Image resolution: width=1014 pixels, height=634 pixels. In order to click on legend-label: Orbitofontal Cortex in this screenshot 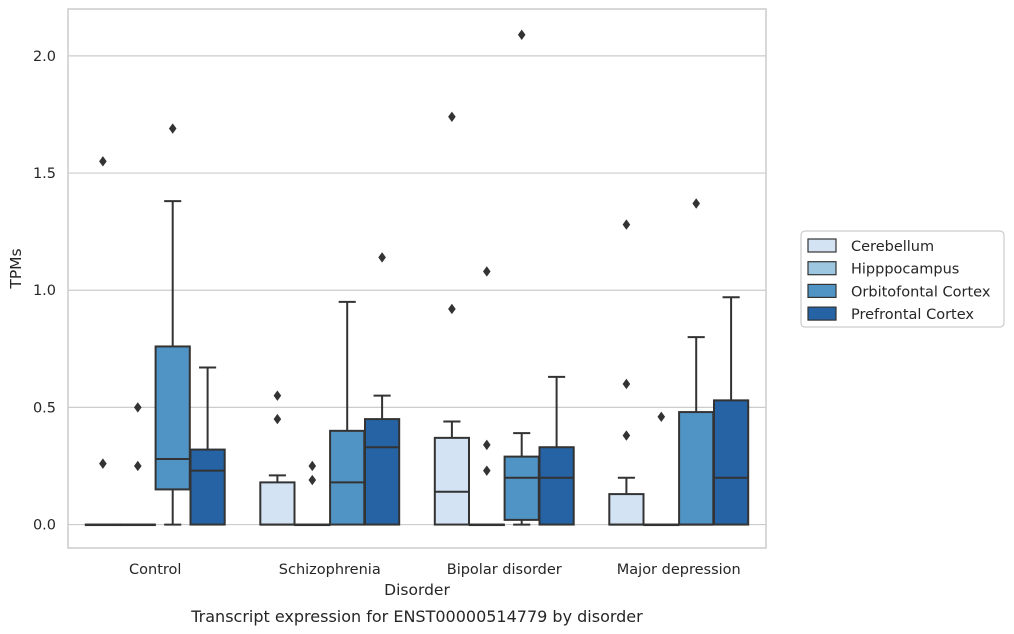, I will do `click(921, 292)`.